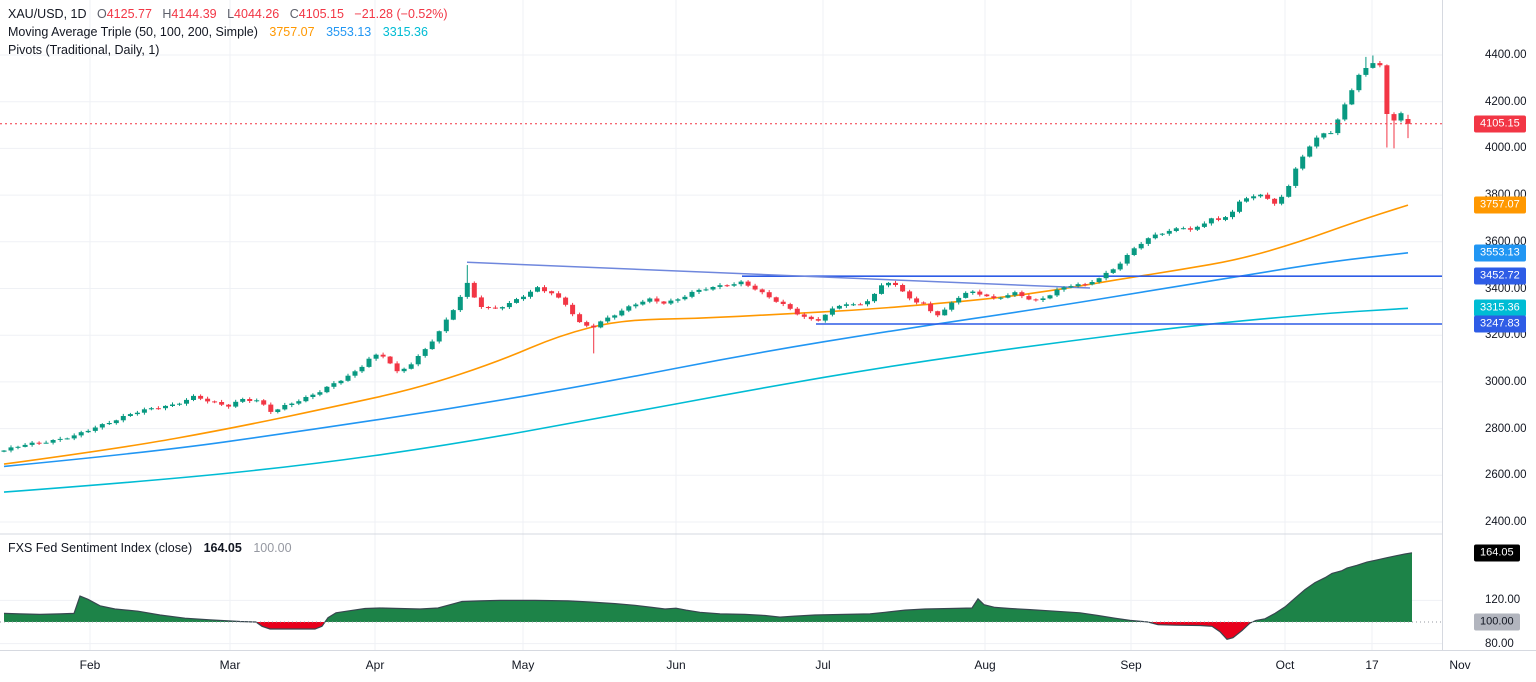 The width and height of the screenshot is (1536, 682). What do you see at coordinates (1497, 622) in the screenshot?
I see `sentiment-badge-100.00: 100.00` at bounding box center [1497, 622].